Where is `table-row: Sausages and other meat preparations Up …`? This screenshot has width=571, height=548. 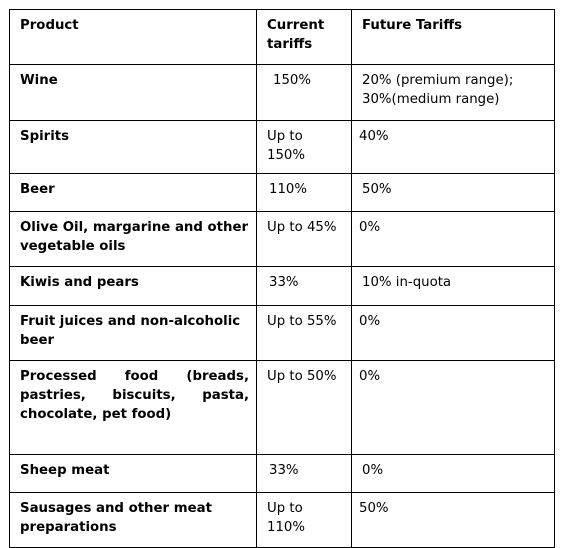 table-row: Sausages and other meat preparations Up … is located at coordinates (282, 520).